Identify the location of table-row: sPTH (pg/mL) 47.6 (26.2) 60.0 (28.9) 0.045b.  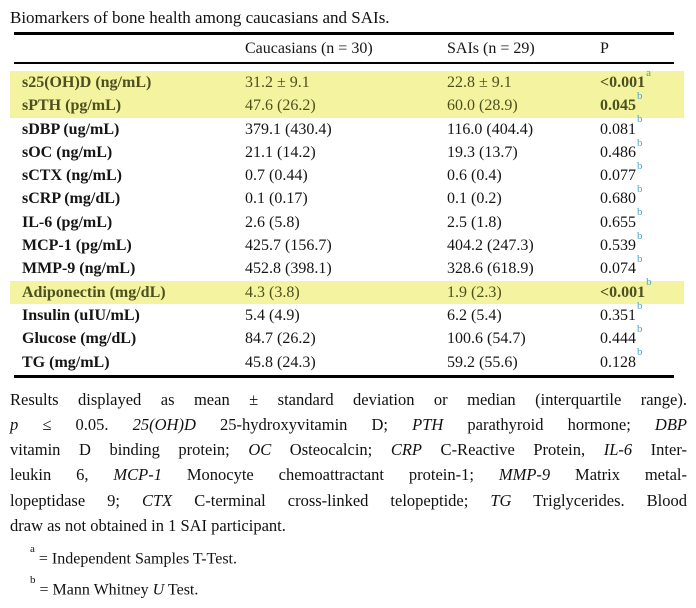
(347, 104).